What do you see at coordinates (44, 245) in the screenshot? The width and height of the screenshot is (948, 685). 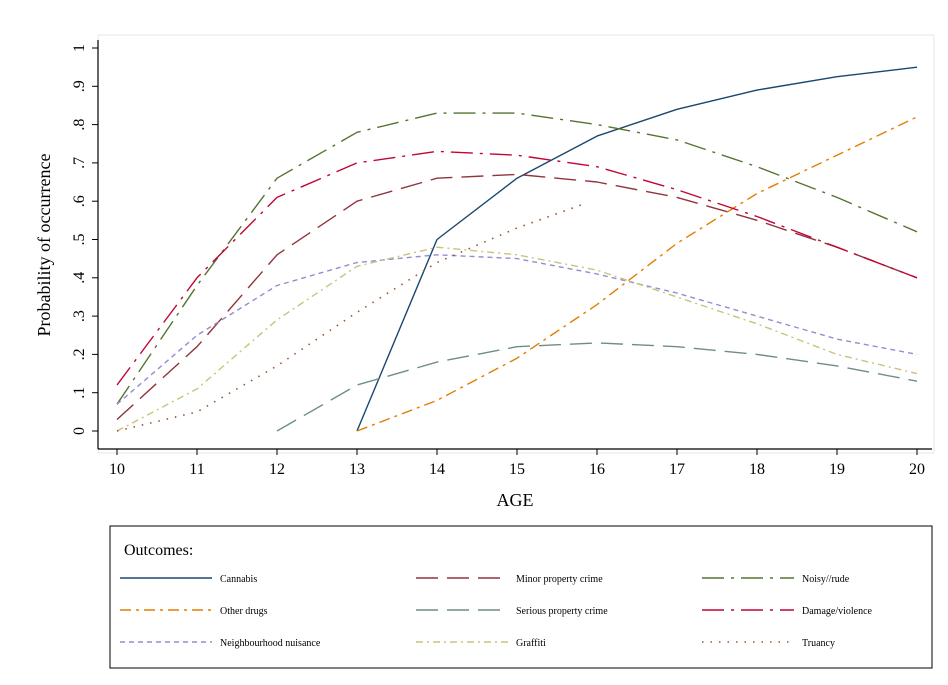 I see `y-axis-label: Probability of occurrence` at bounding box center [44, 245].